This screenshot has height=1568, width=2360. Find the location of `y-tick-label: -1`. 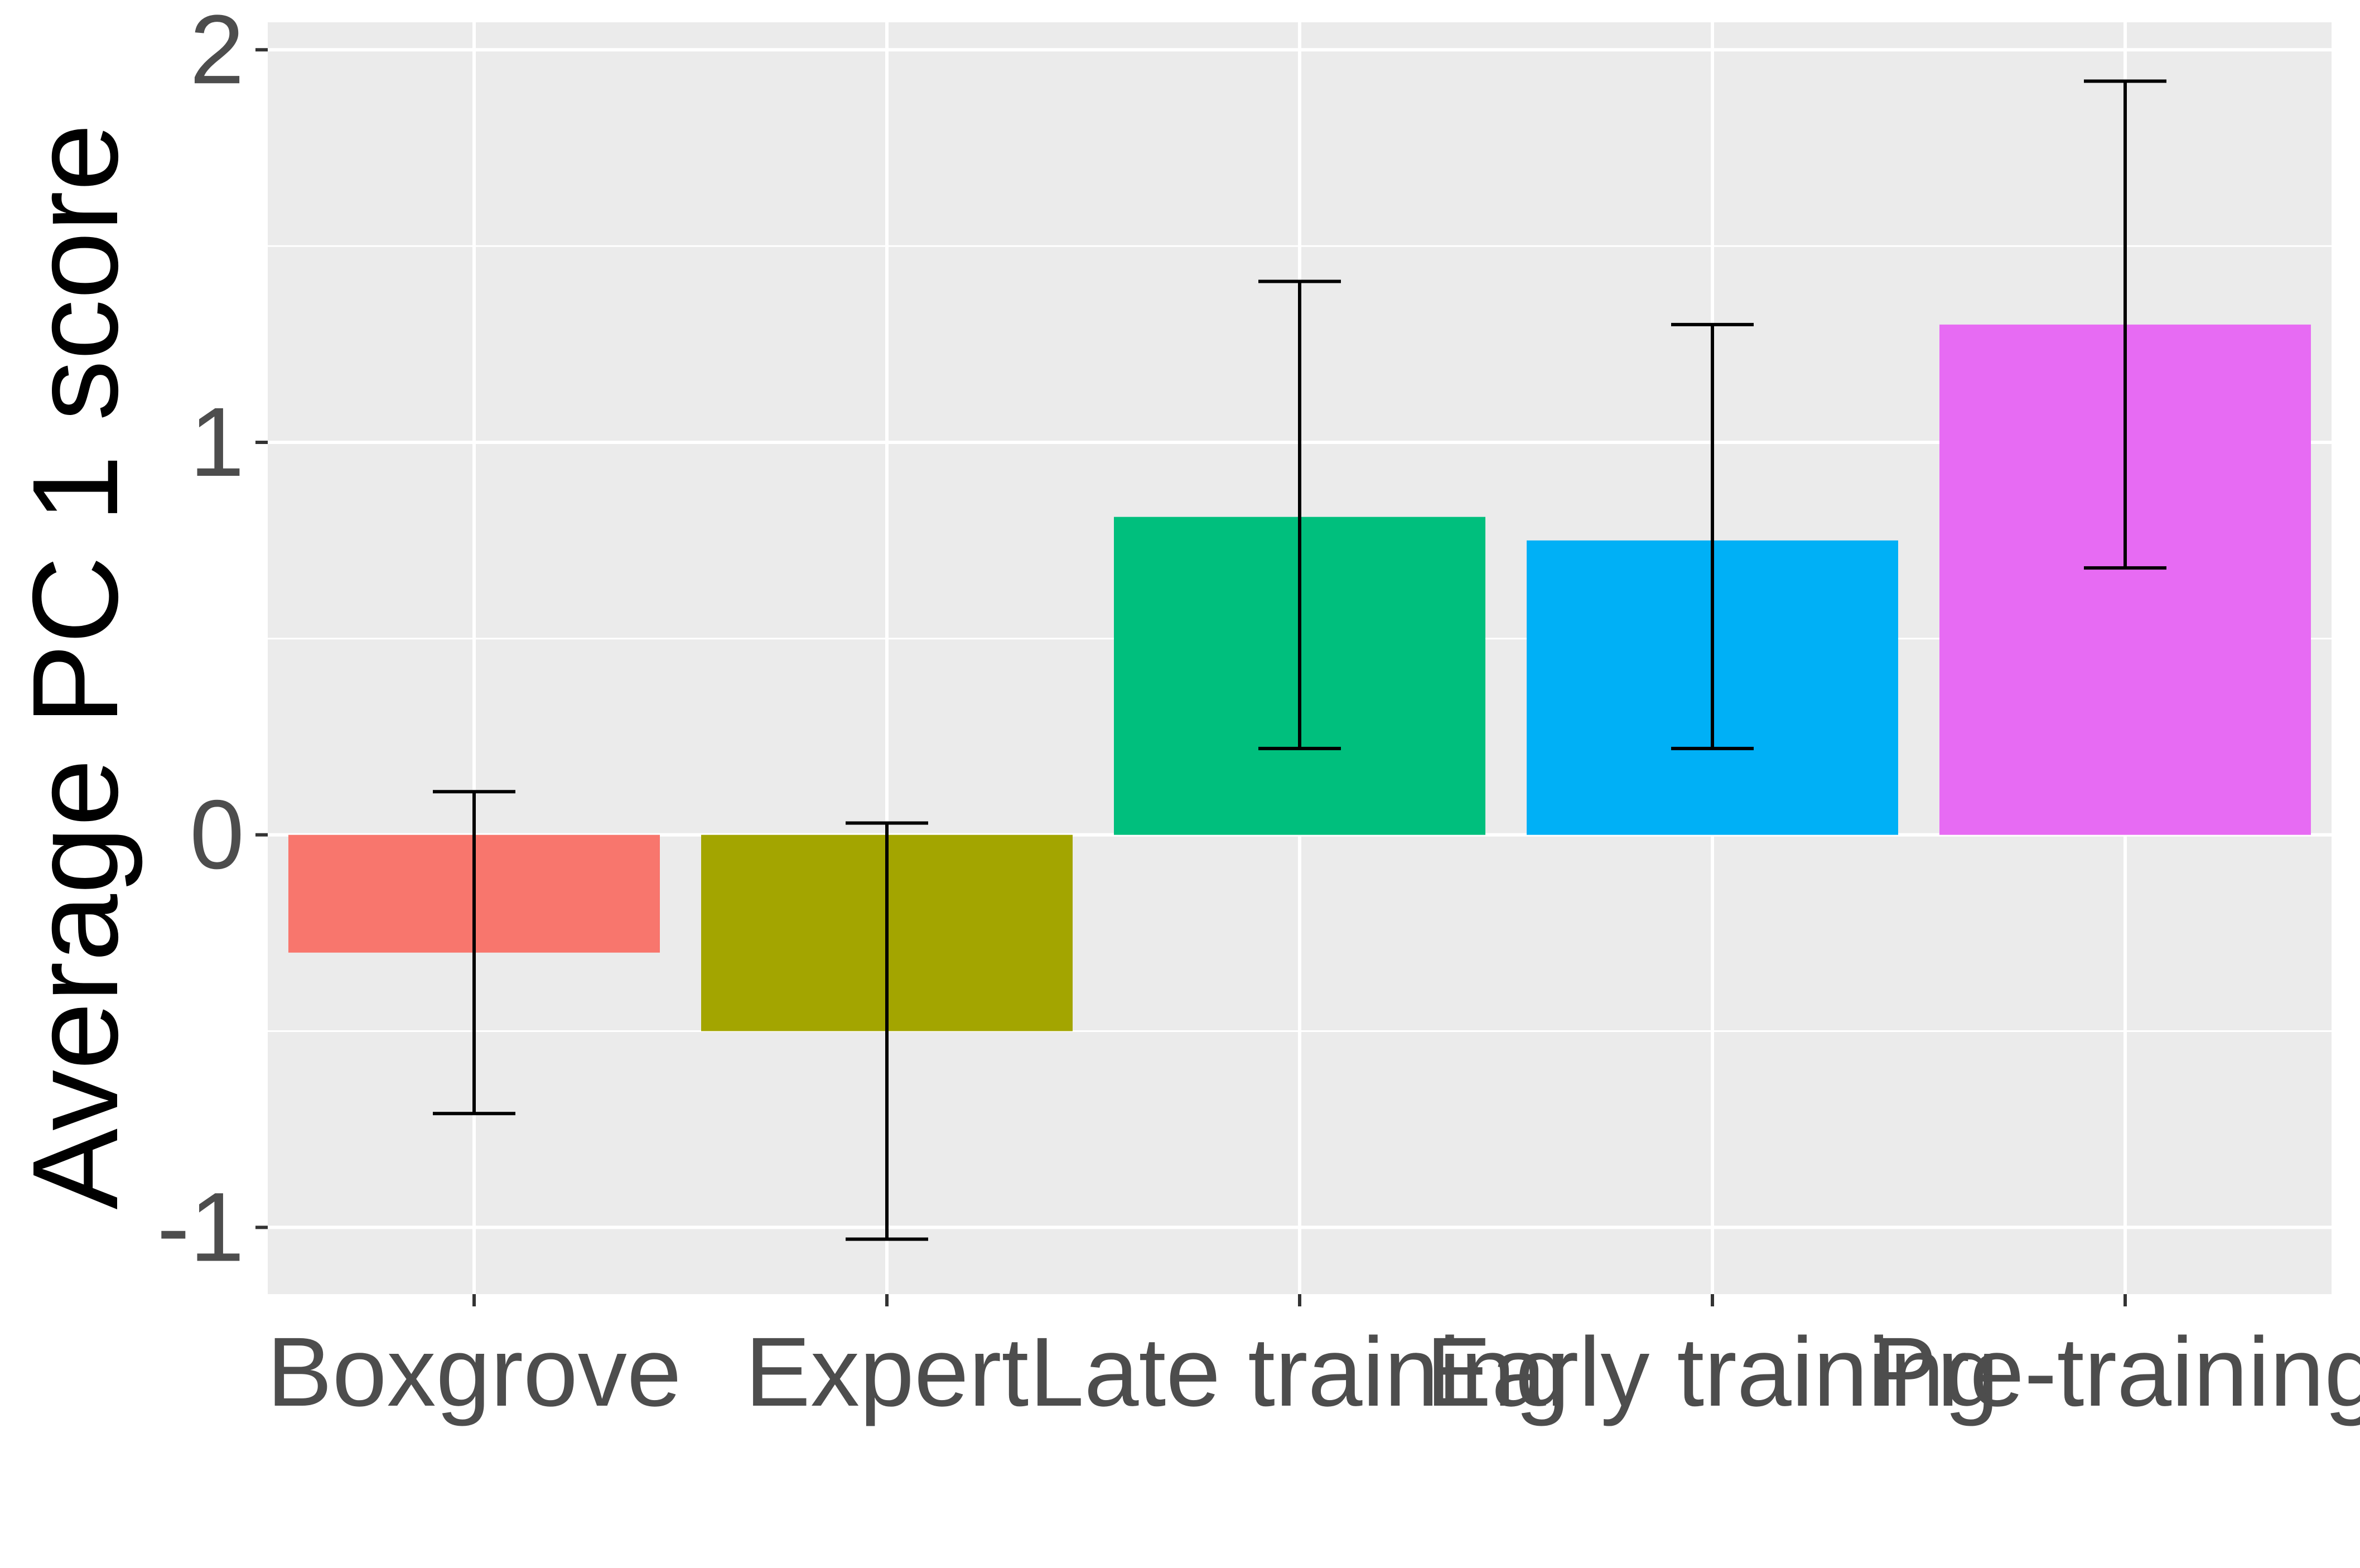

y-tick-label: -1 is located at coordinates (201, 1227).